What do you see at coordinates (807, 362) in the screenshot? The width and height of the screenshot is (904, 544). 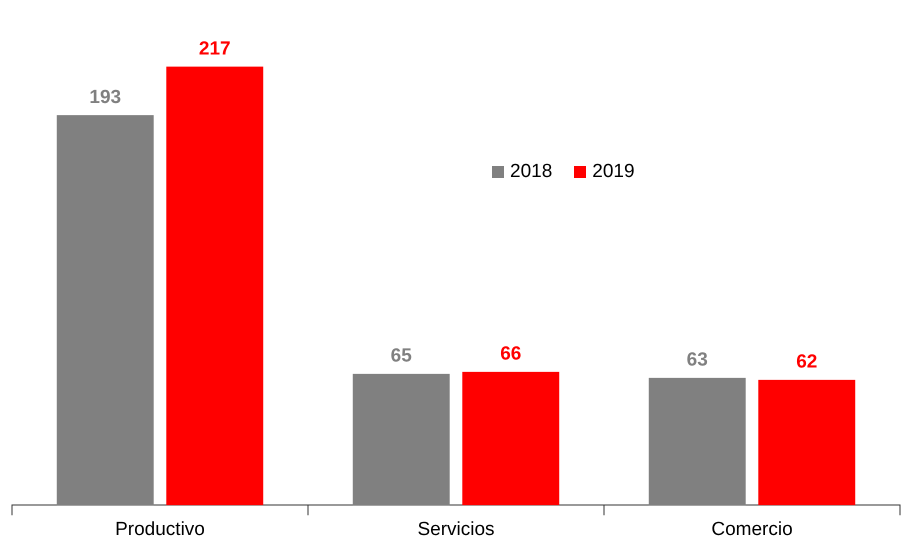 I see `data-label: 62` at bounding box center [807, 362].